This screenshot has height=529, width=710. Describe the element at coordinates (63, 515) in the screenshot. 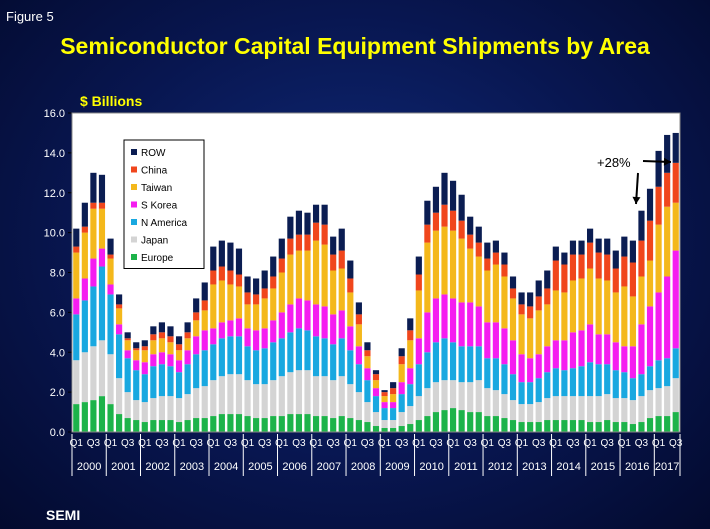

I see `source-label: SEMI` at that location.